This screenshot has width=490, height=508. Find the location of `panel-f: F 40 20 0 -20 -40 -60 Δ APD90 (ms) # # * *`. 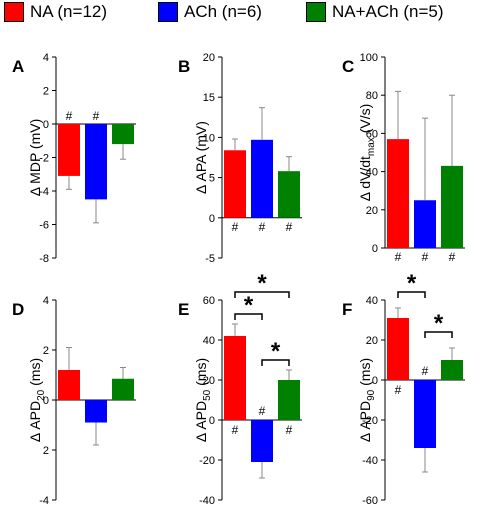

panel-f: F 40 20 0 -20 -40 -60 Δ APD90 (ms) # # * * is located at coordinates (403, 388).